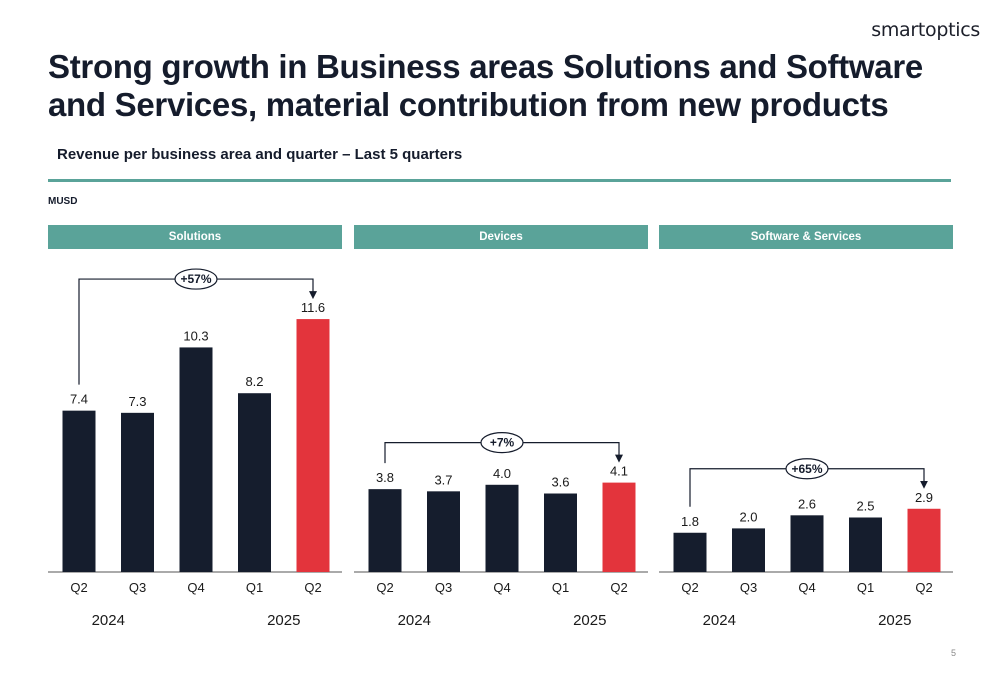  Describe the element at coordinates (501, 237) in the screenshot. I see `panel-header-devices: Devices` at that location.